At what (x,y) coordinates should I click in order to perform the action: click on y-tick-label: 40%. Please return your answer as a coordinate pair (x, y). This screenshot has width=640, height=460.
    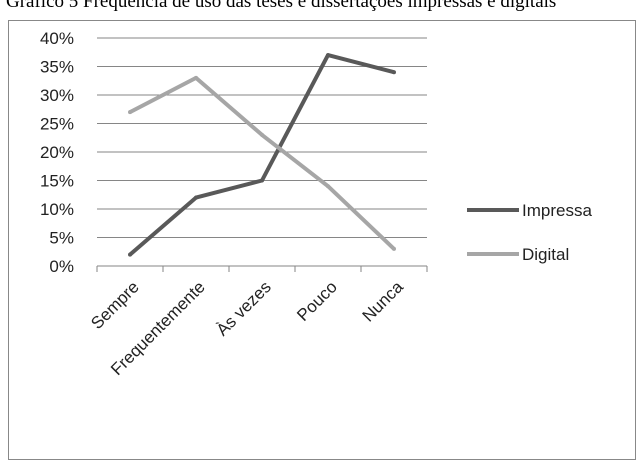
    Looking at the image, I should click on (57, 38).